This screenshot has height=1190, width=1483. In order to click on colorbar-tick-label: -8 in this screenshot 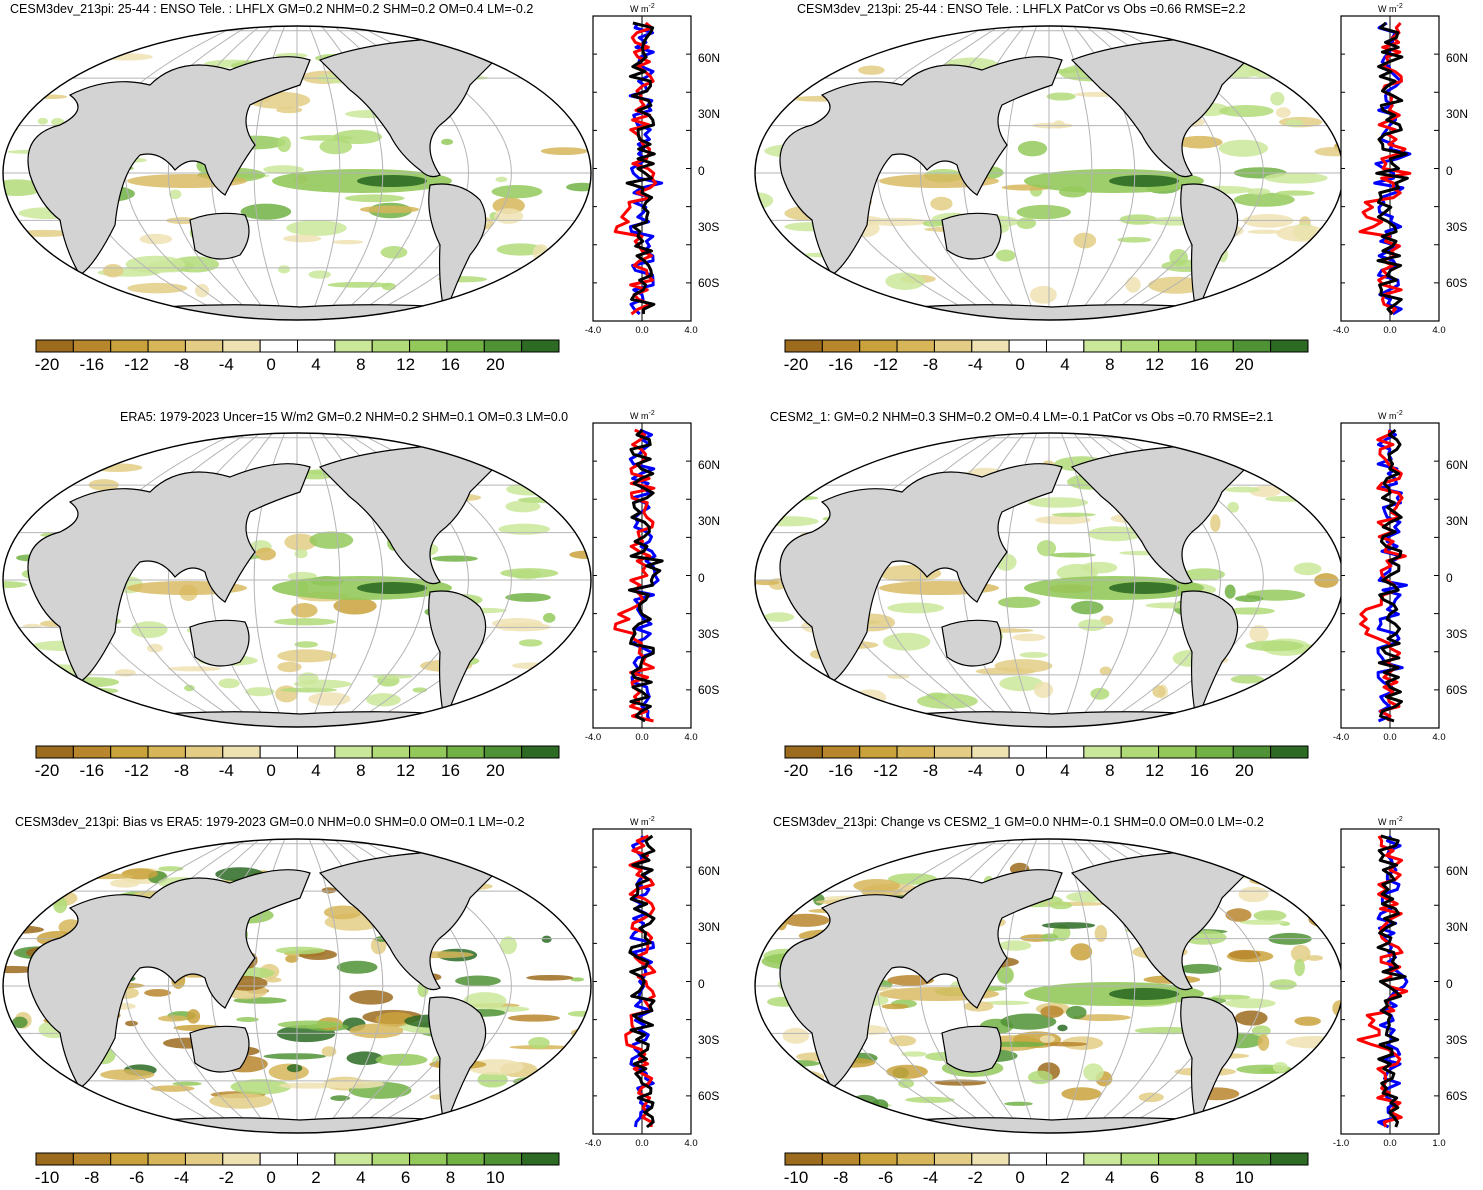, I will do `click(92, 1177)`.